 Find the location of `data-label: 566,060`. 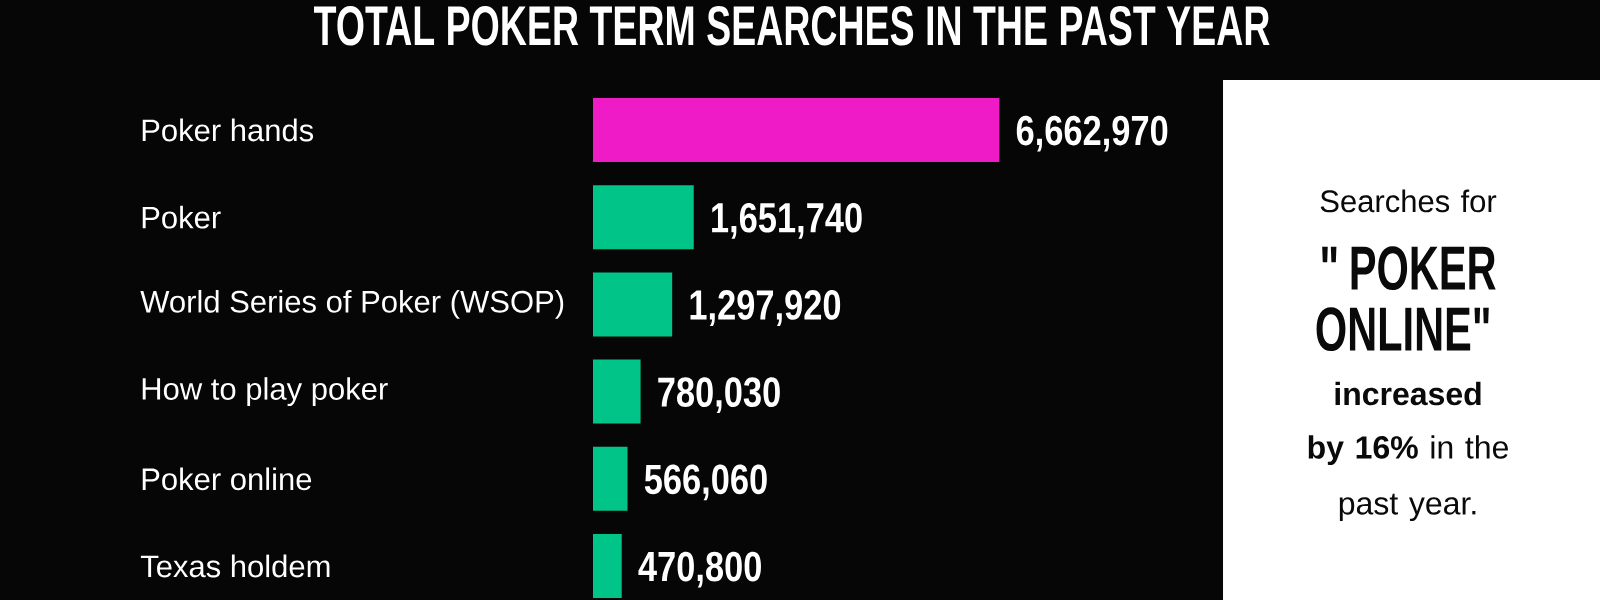

data-label: 566,060 is located at coordinates (705, 482).